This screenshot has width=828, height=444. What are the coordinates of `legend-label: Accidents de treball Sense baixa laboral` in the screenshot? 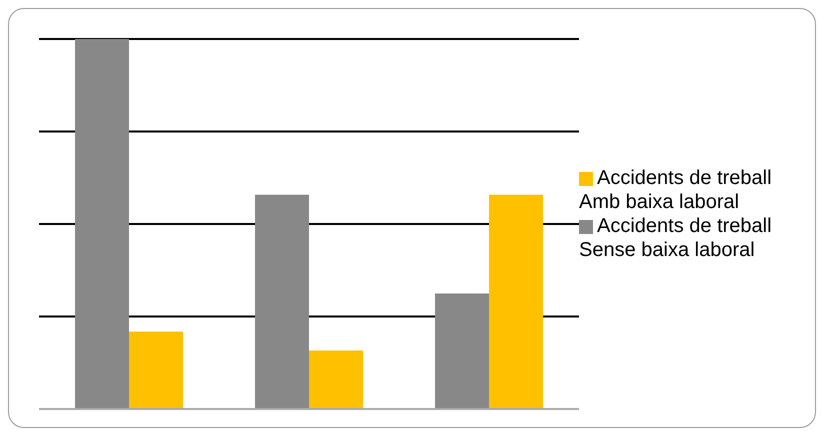 It's located at (675, 238).